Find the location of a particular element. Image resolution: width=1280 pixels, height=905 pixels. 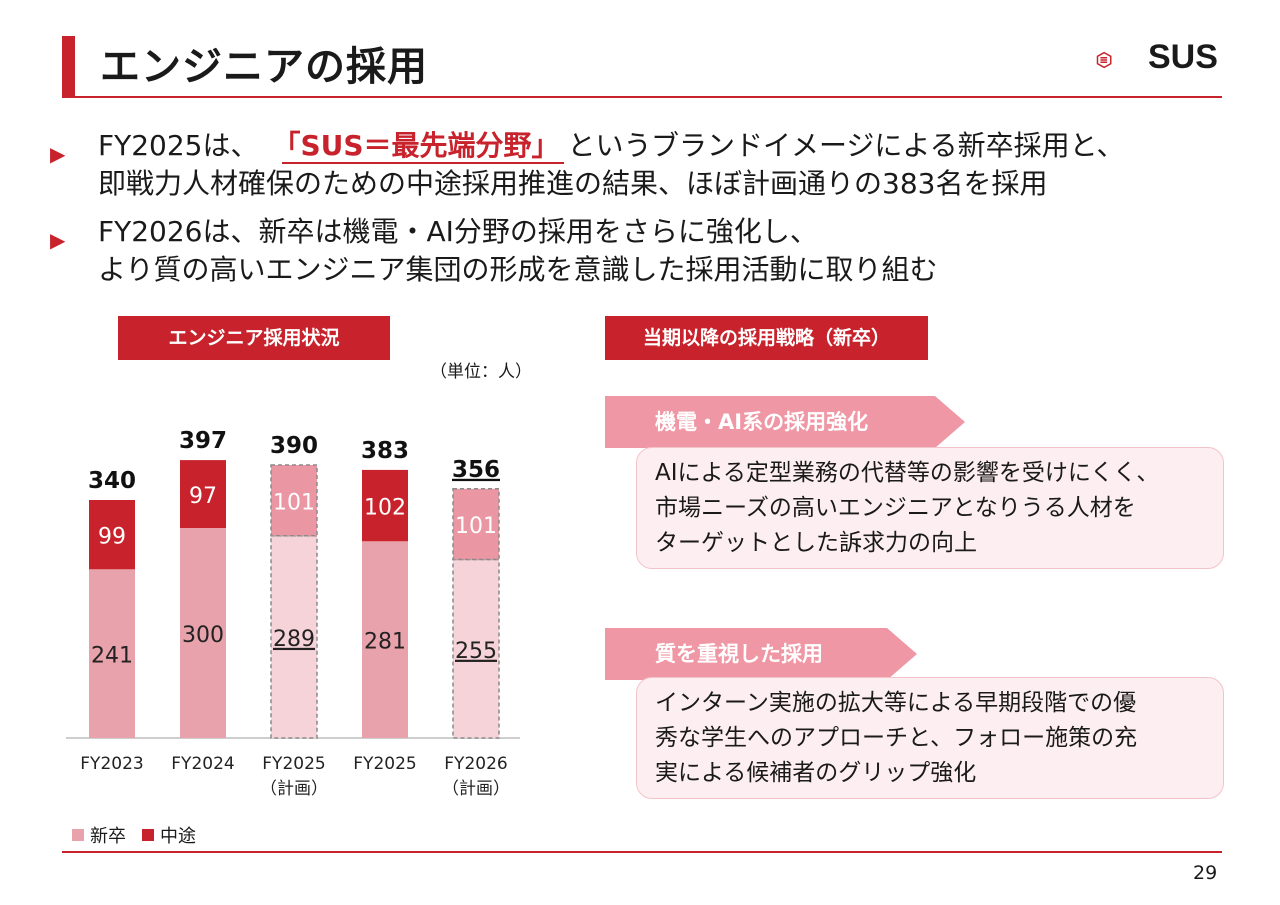

card-text: ターゲットとした訴求力の向上 is located at coordinates (816, 543).